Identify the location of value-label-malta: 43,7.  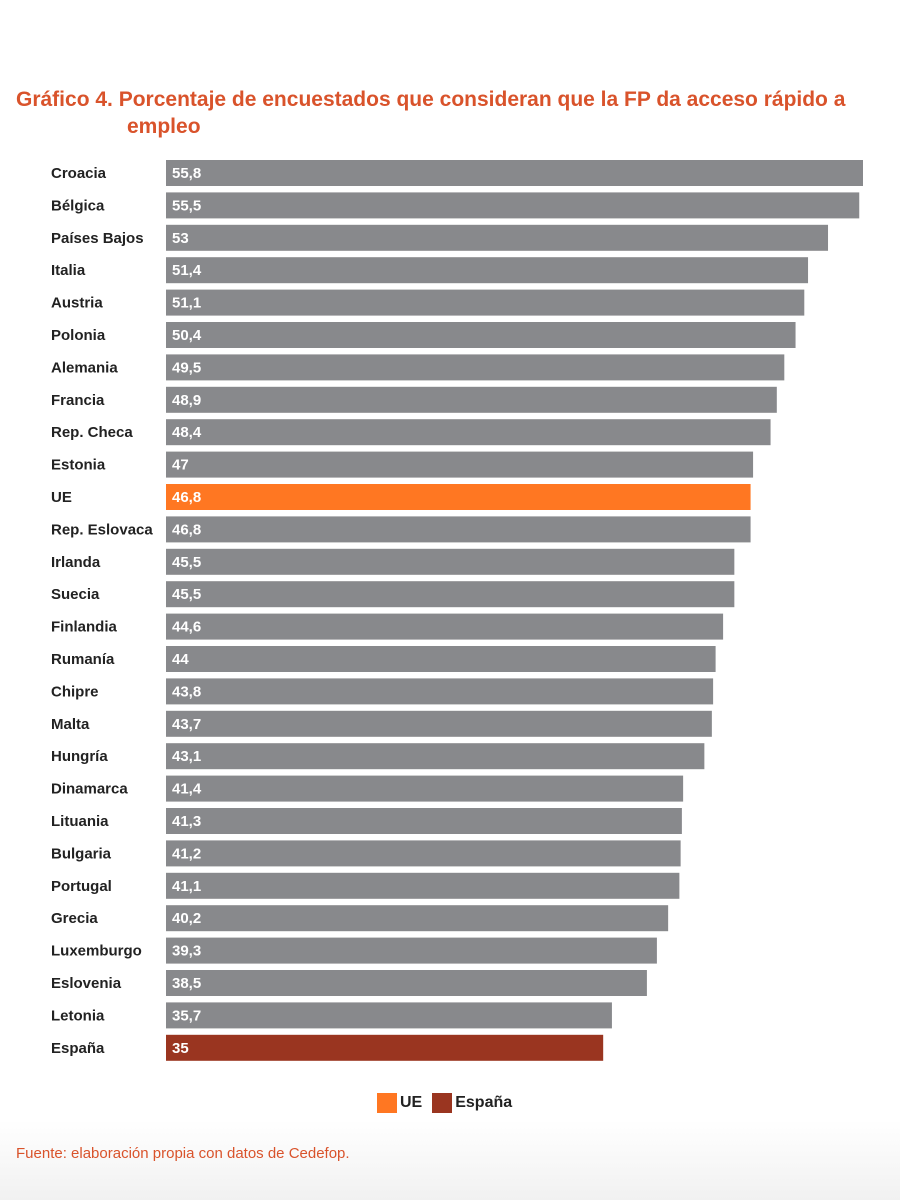
(186, 724).